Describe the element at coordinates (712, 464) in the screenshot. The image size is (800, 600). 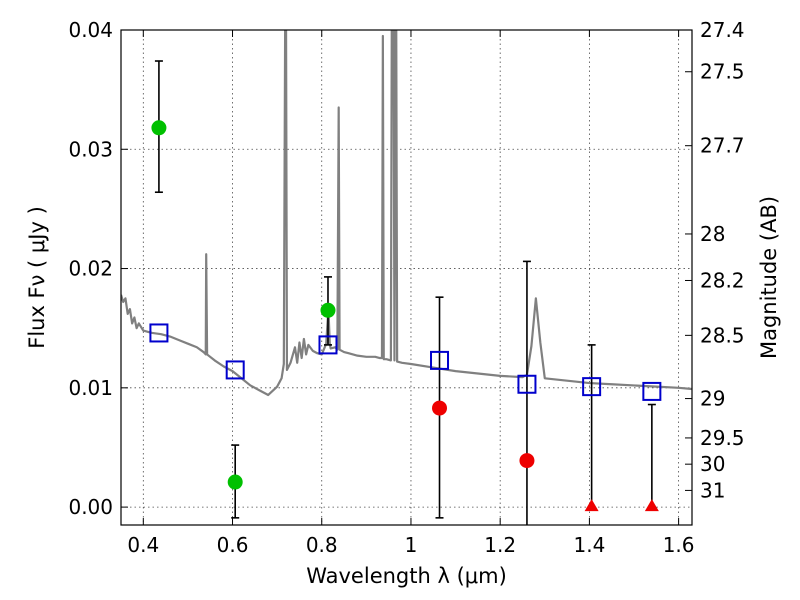
I see `right-tick-label: 30` at that location.